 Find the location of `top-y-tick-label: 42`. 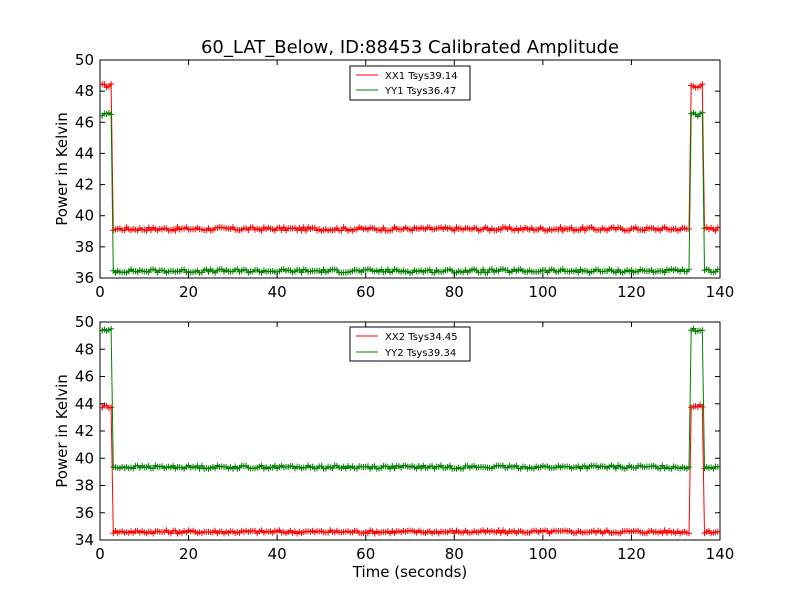

top-y-tick-label: 42 is located at coordinates (84, 185).